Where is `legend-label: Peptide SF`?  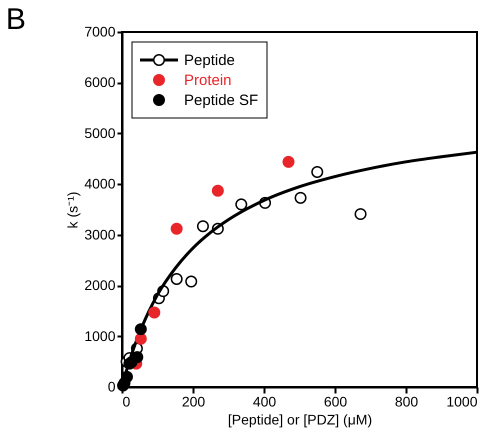
legend-label: Peptide SF is located at coordinates (221, 100).